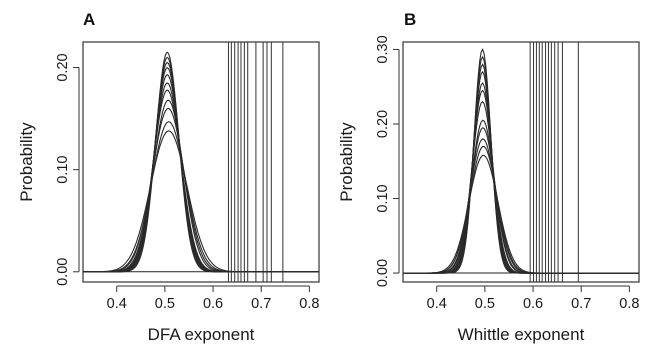 The image size is (658, 349). I want to click on y-tick-label-b-2: 0.10, so click(383, 198).